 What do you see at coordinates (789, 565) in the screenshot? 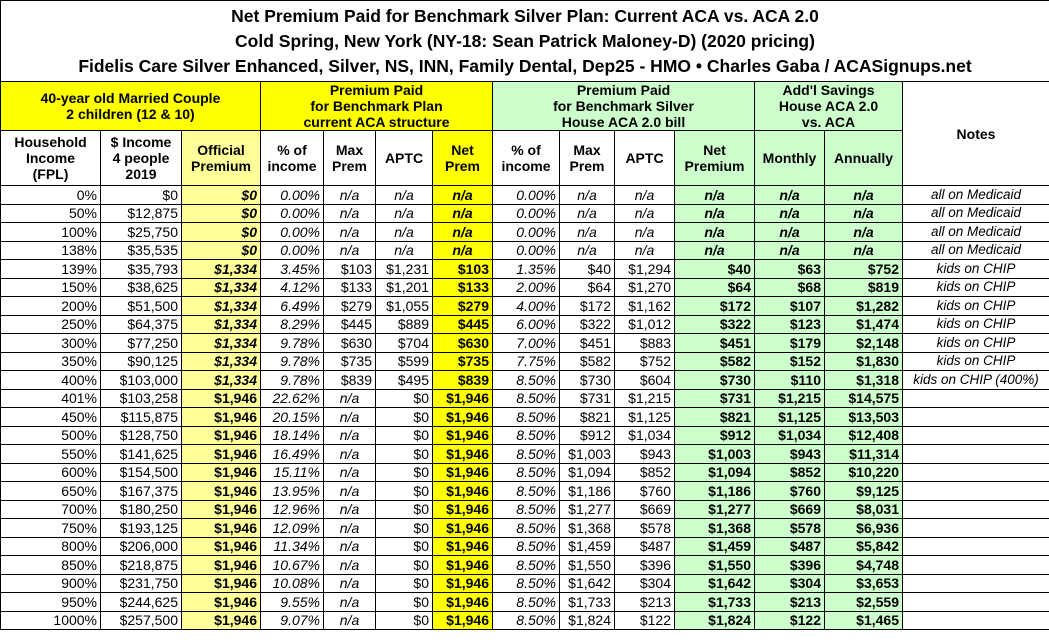
I see `data-cell: $396` at bounding box center [789, 565].